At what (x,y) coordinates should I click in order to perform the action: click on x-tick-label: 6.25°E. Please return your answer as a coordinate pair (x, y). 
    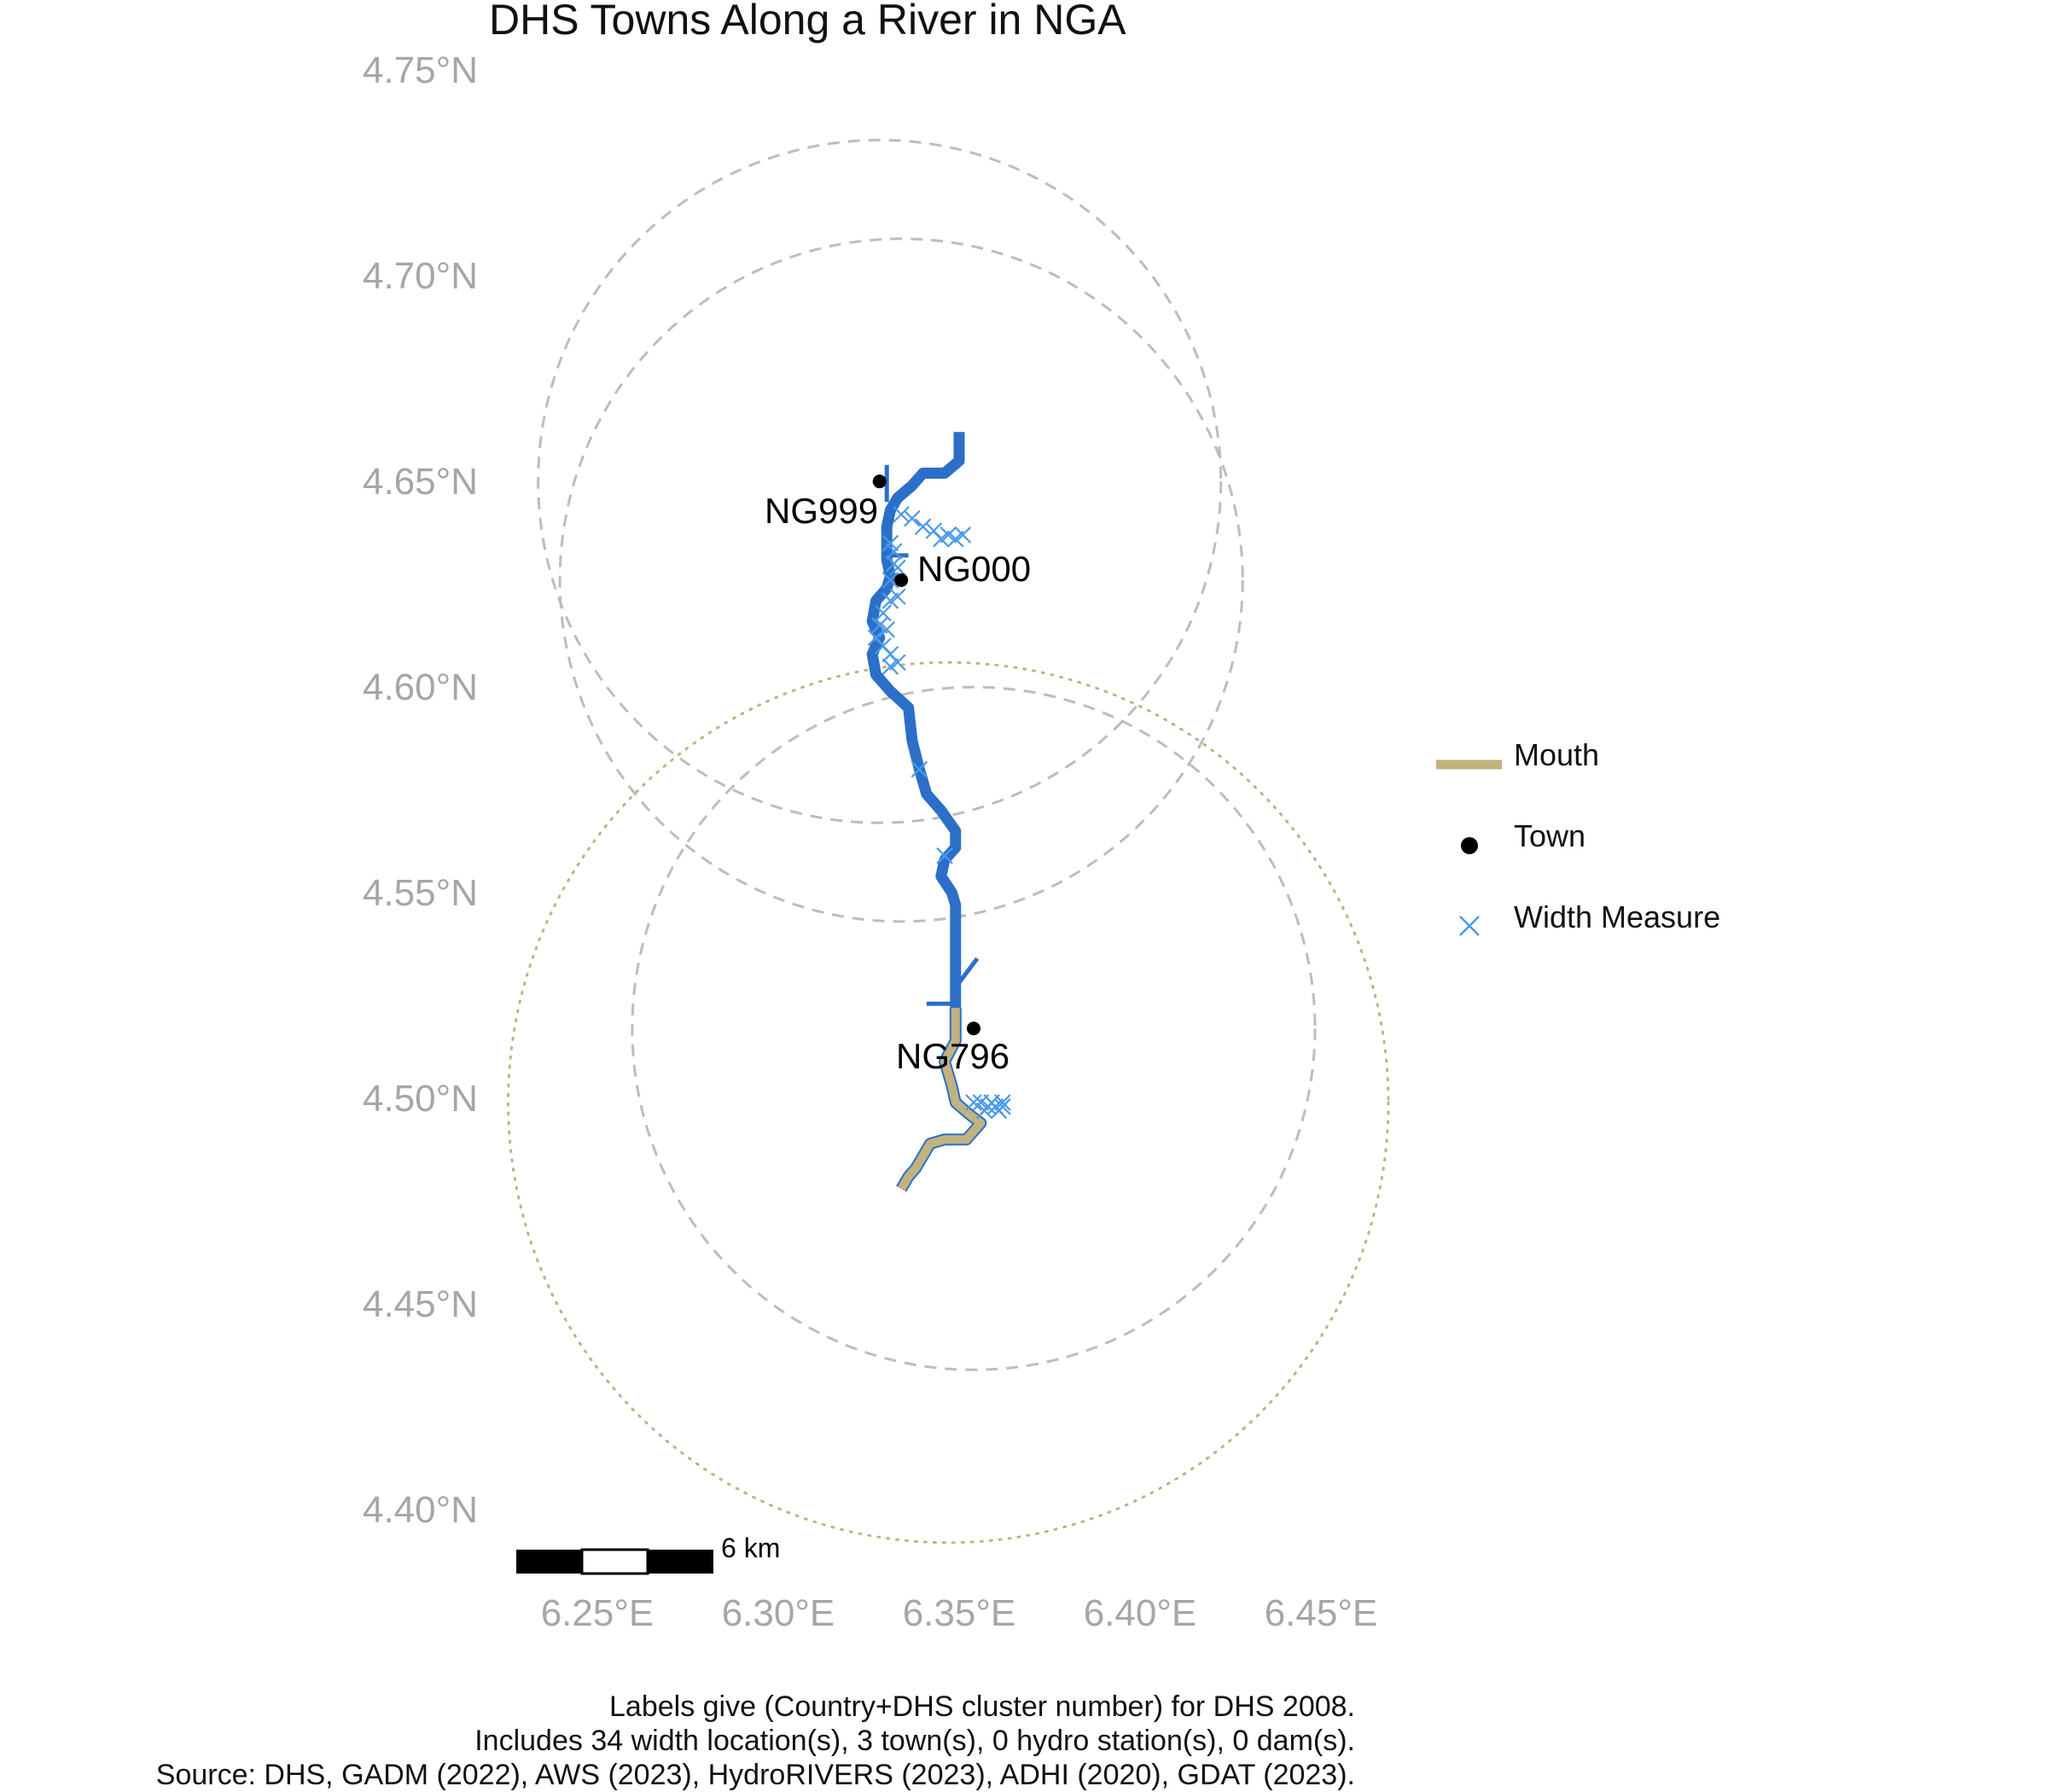
    Looking at the image, I should click on (597, 1613).